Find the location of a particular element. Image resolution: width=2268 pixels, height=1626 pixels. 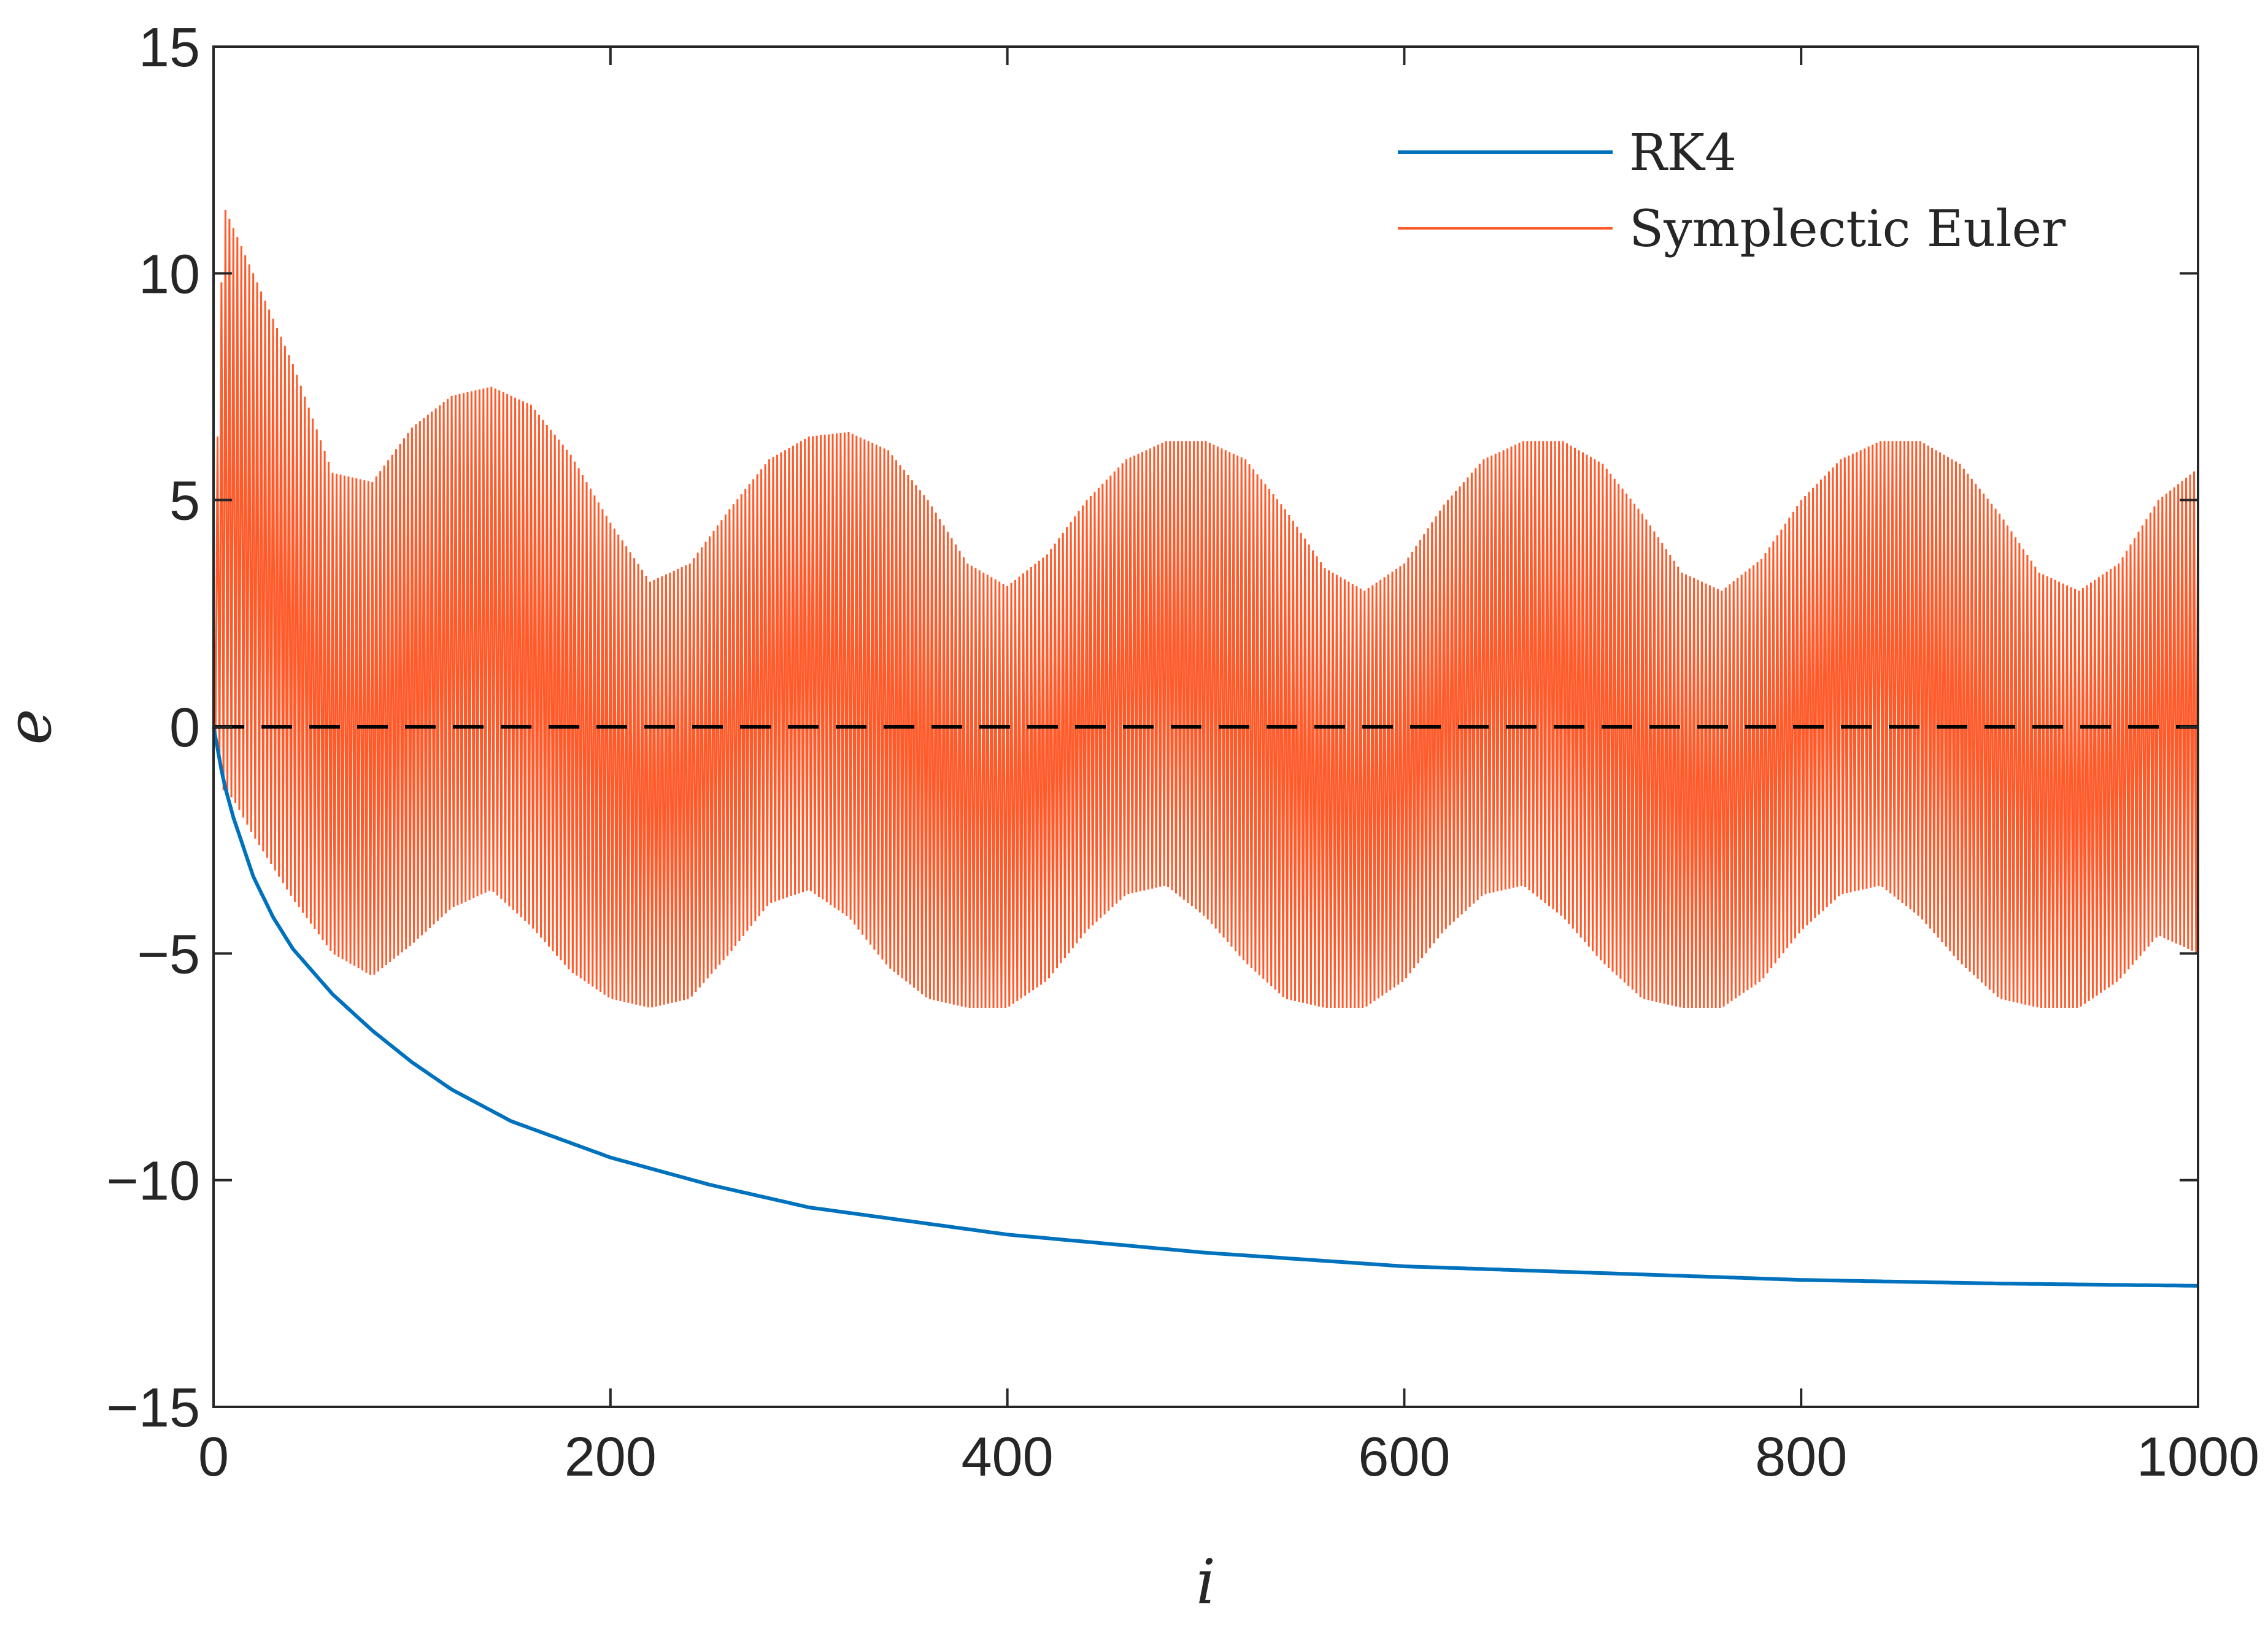

x-tick-label: 800 is located at coordinates (1801, 1457).